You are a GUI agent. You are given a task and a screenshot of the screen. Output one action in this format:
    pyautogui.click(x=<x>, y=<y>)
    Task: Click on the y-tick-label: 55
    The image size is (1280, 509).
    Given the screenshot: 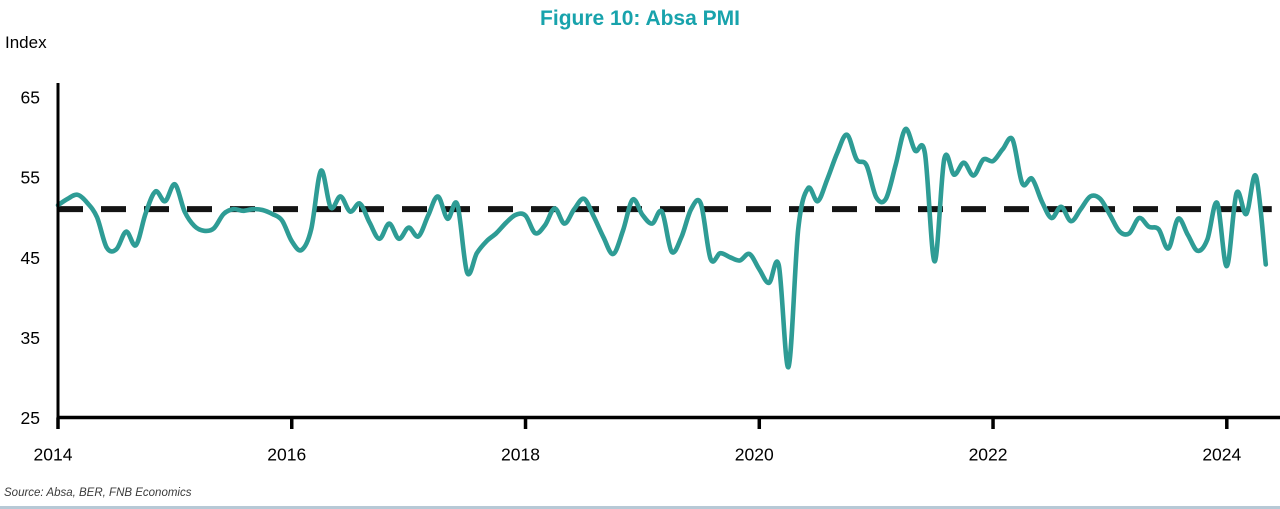 What is the action you would take?
    pyautogui.click(x=30, y=178)
    